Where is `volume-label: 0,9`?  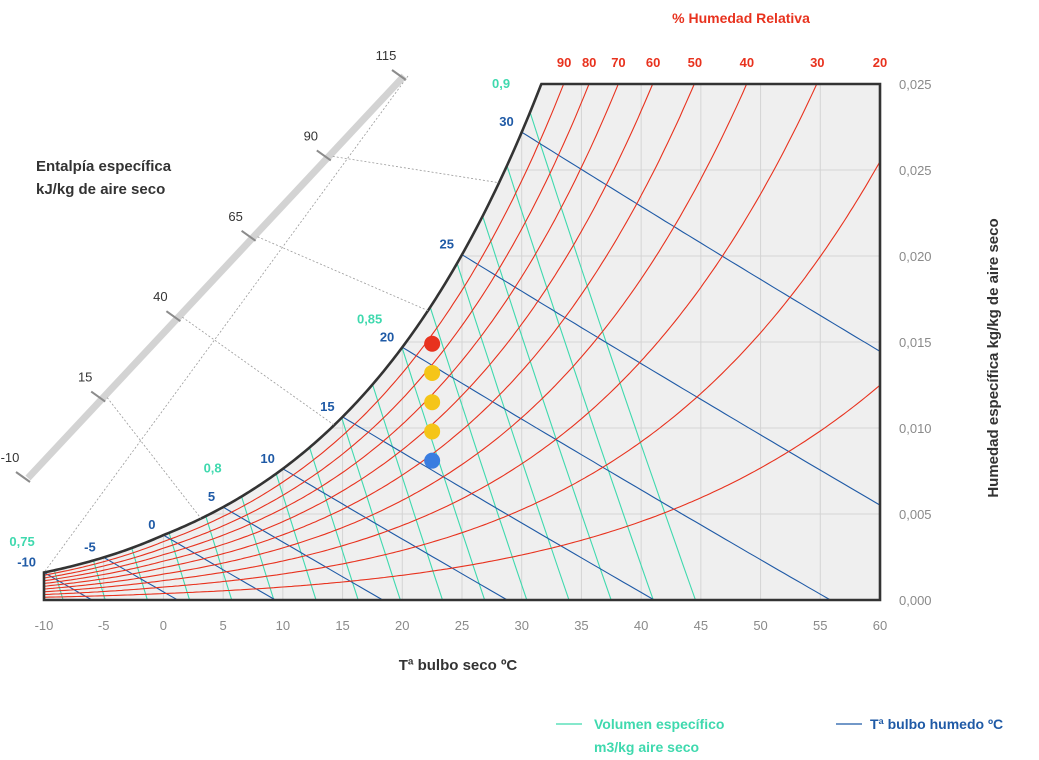
volume-label: 0,9 is located at coordinates (501, 83).